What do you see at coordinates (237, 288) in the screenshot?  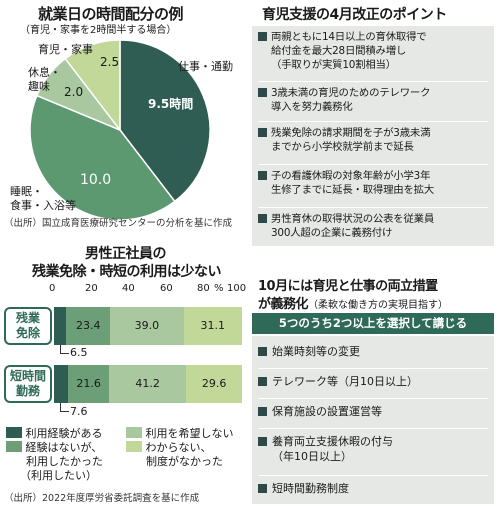 I see `axis-tick-100: 100` at bounding box center [237, 288].